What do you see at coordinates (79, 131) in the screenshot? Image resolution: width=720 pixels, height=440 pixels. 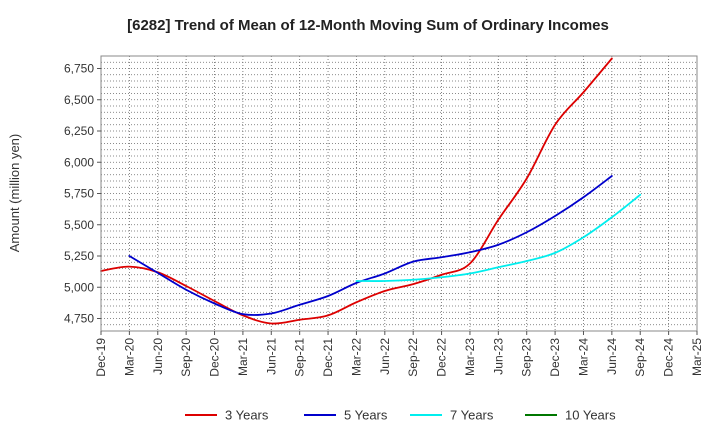 I see `y-tick-label: 6,250` at bounding box center [79, 131].